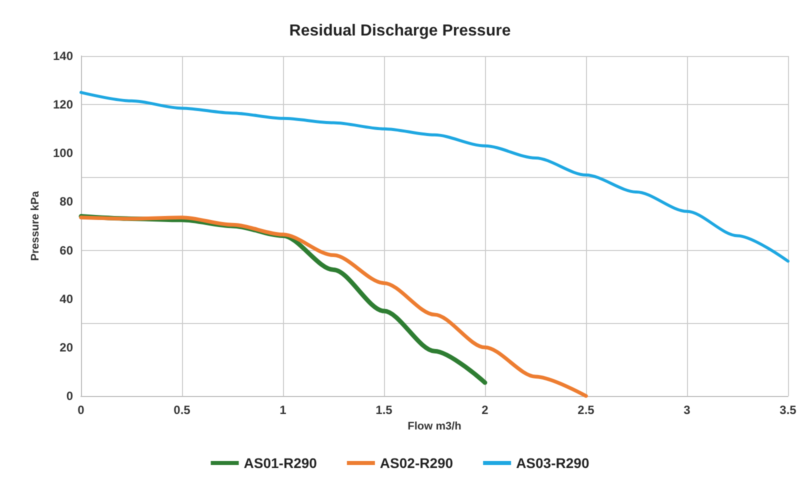  Describe the element at coordinates (400, 31) in the screenshot. I see `chart-title: Residual Discharge Pressure` at that location.